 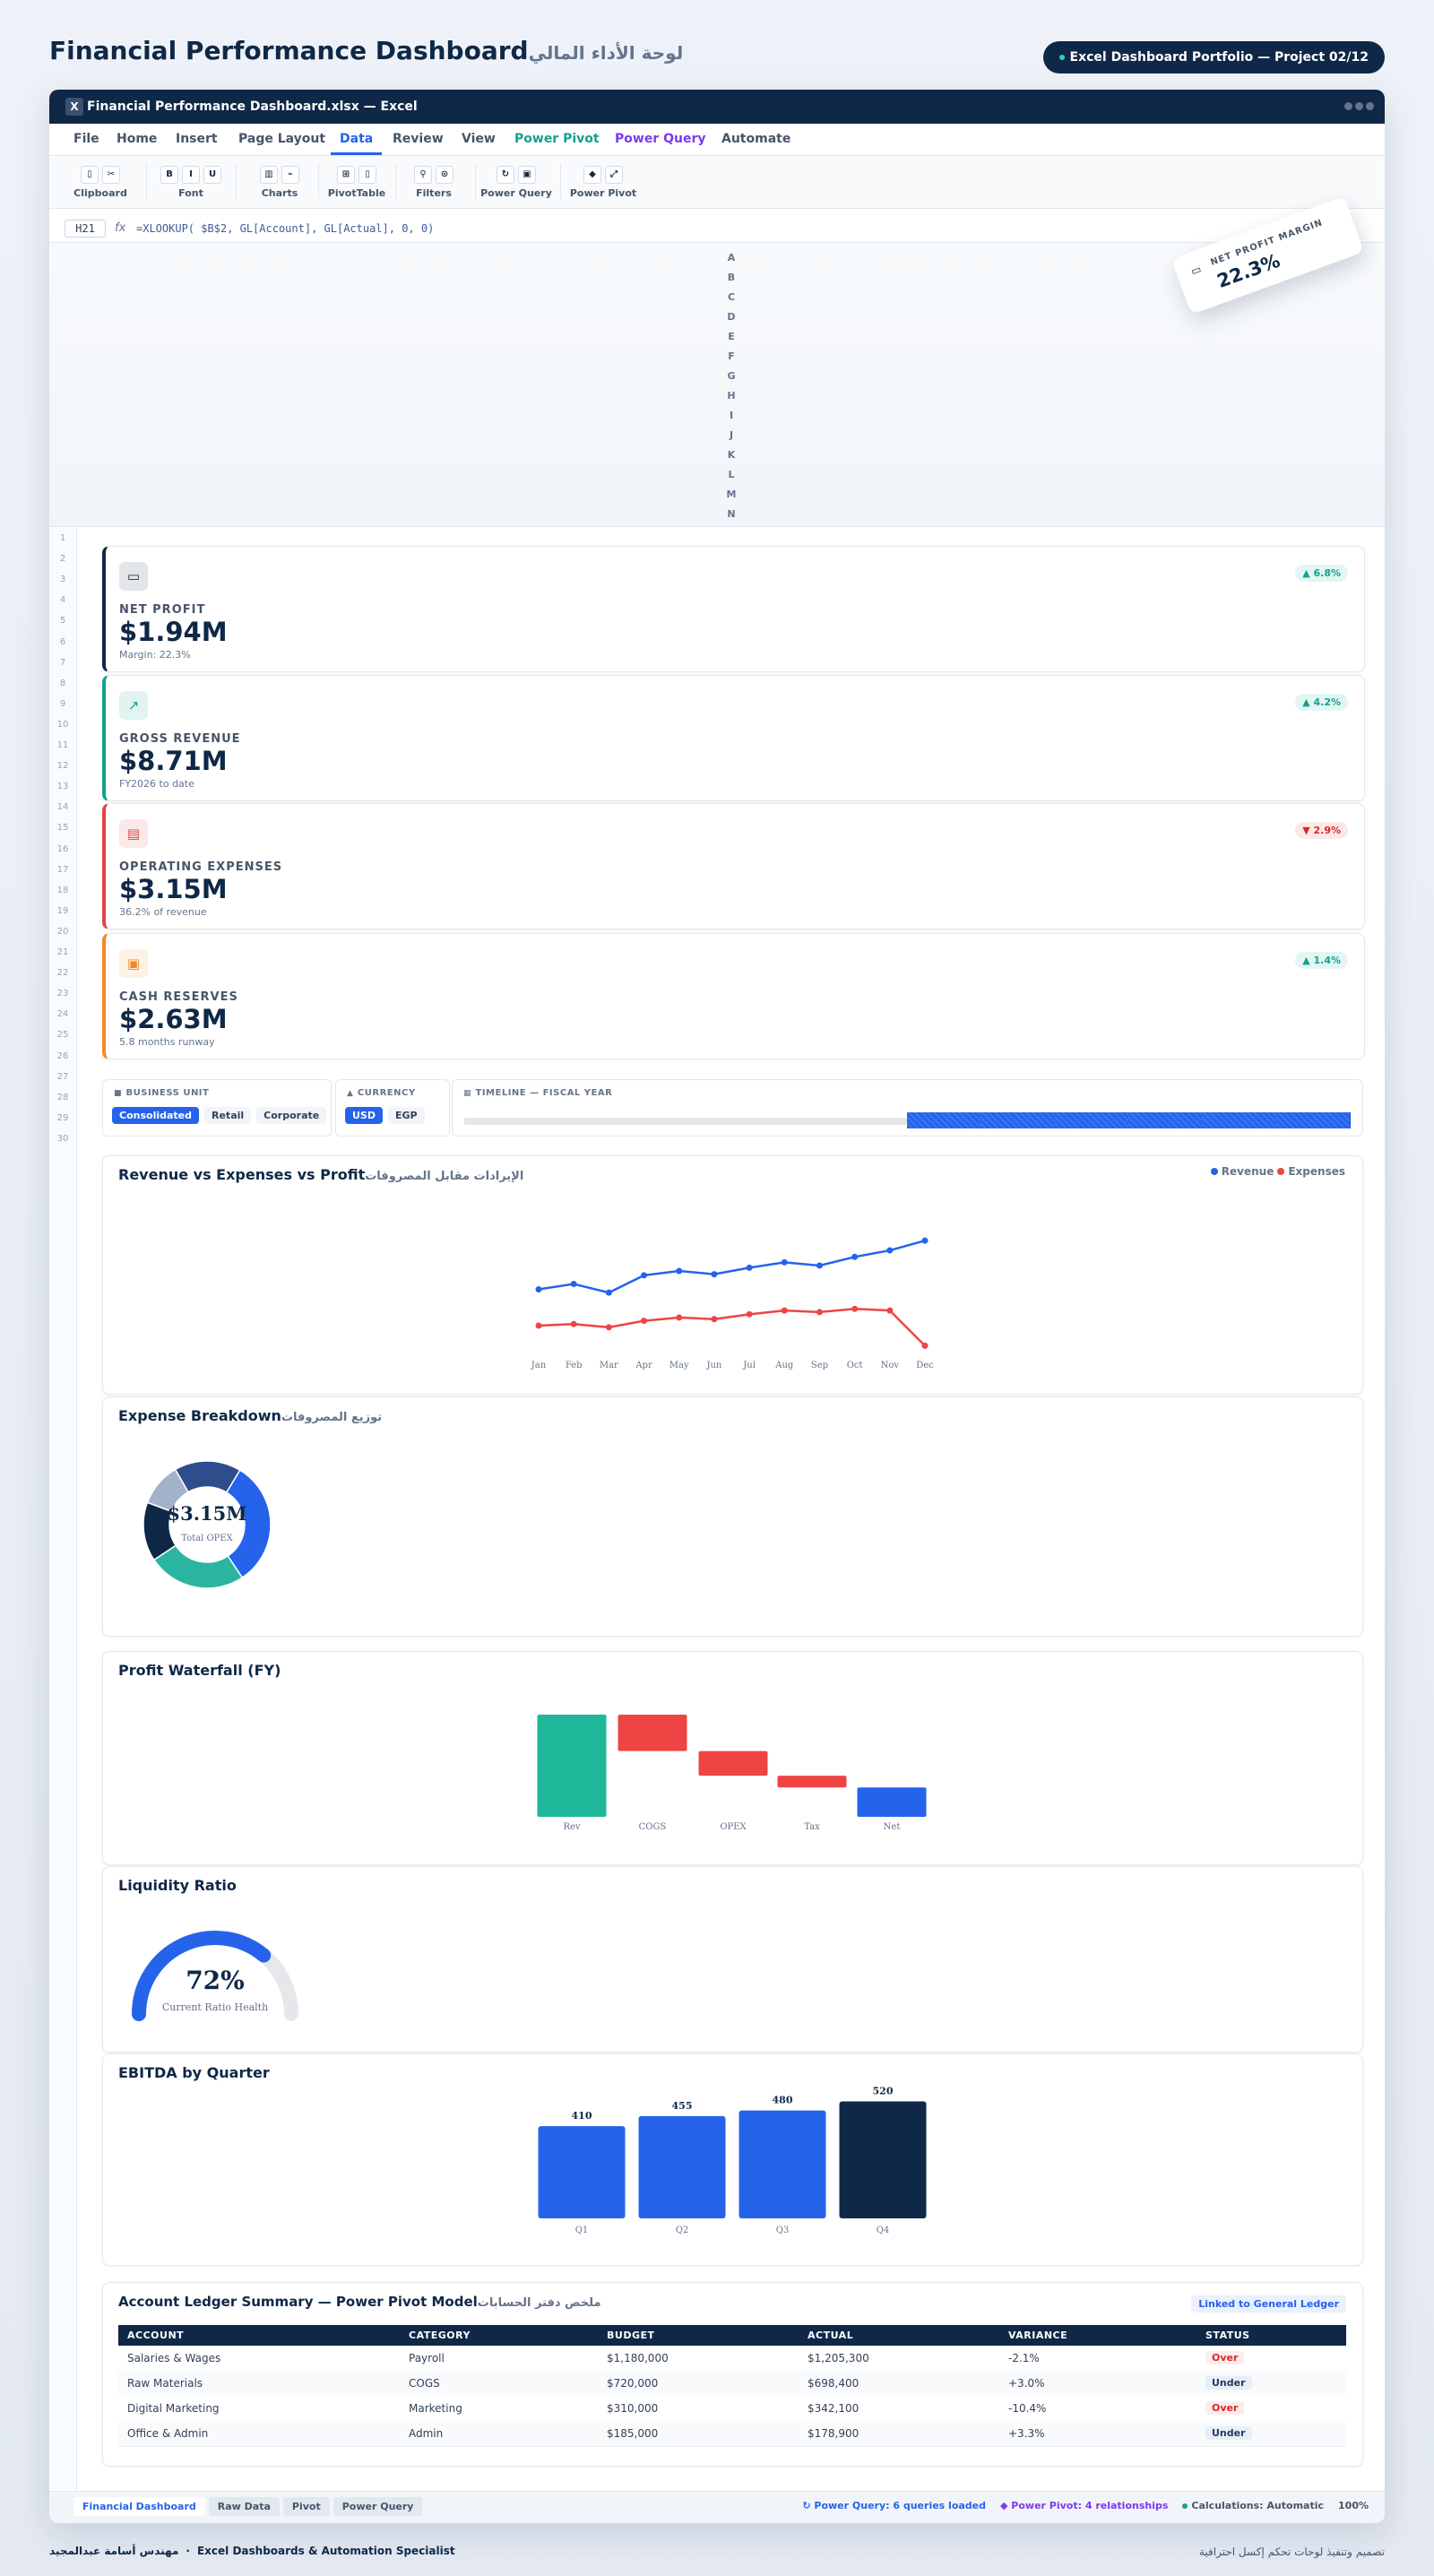 What do you see at coordinates (445, 175) in the screenshot?
I see `ribbon-button: ⊙` at bounding box center [445, 175].